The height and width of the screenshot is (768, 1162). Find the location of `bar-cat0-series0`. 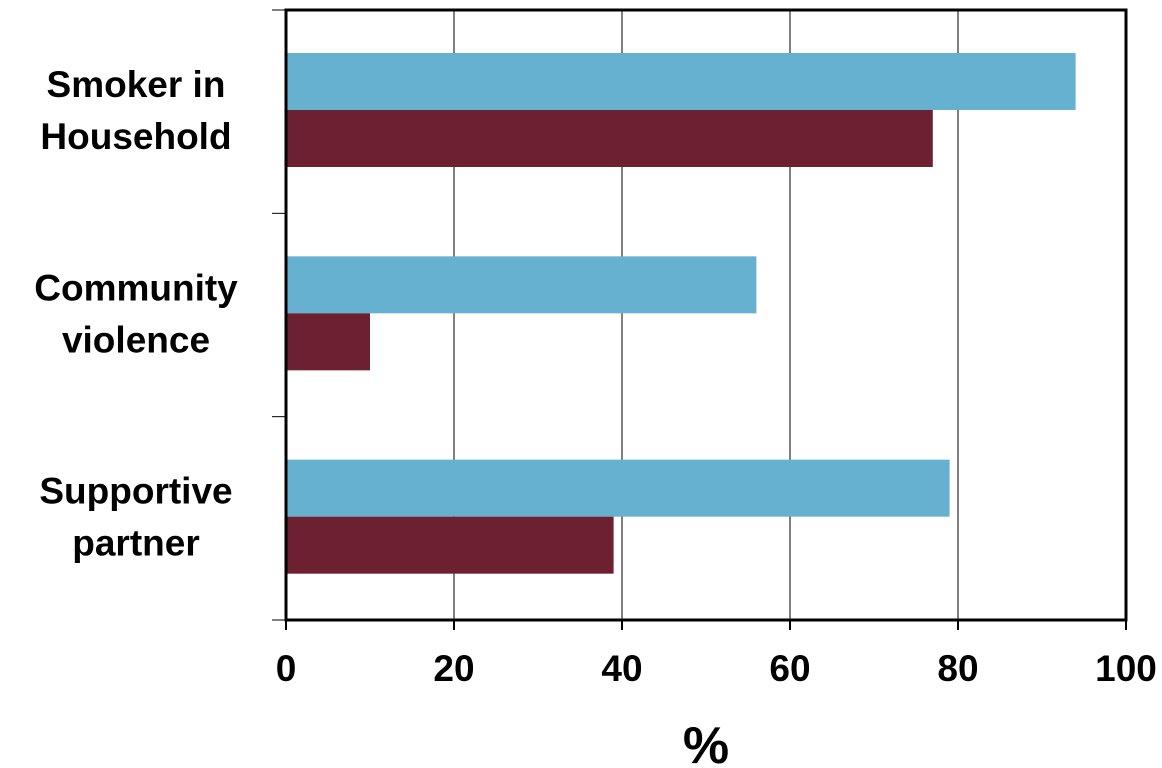

bar-cat0-series0 is located at coordinates (681, 81).